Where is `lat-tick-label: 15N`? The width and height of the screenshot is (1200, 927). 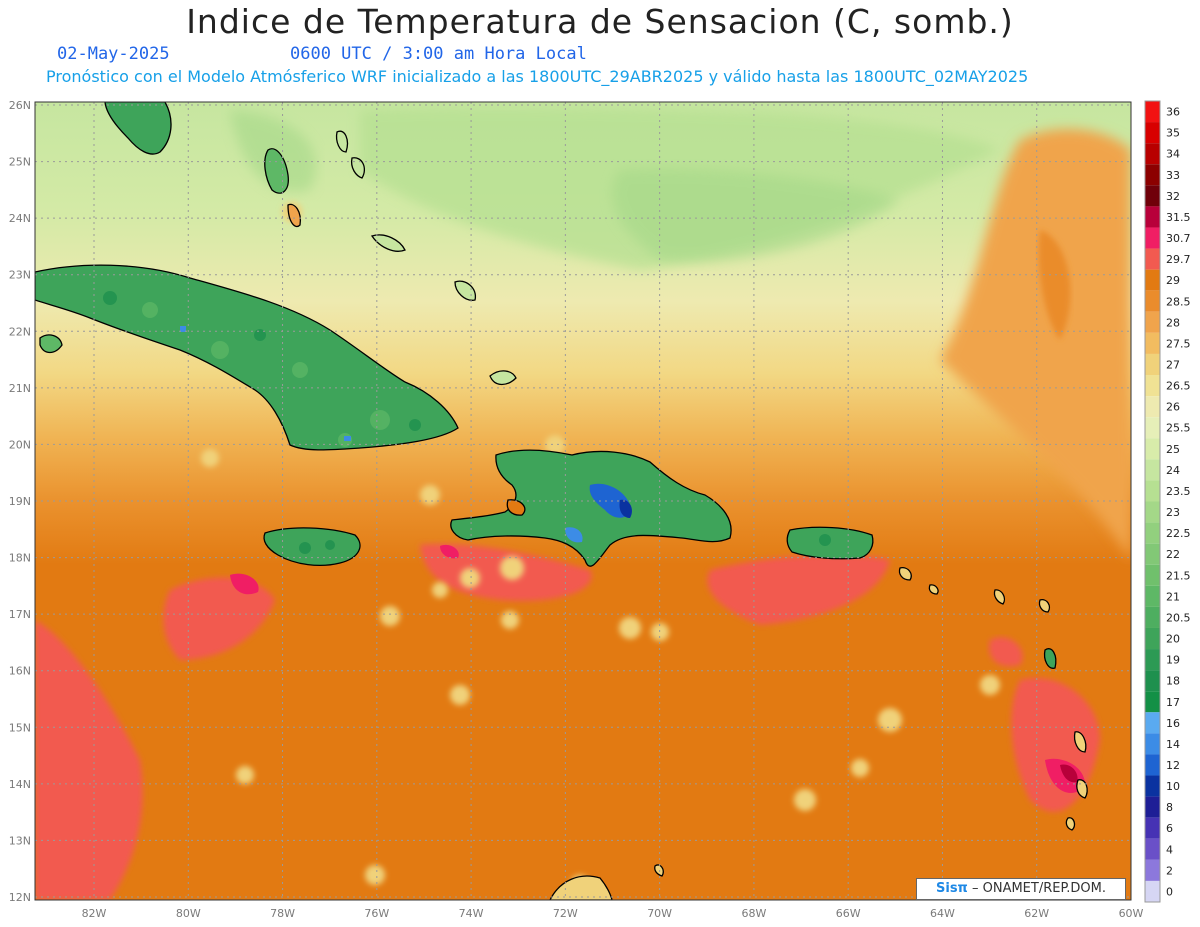
lat-tick-label: 15N is located at coordinates (20, 727).